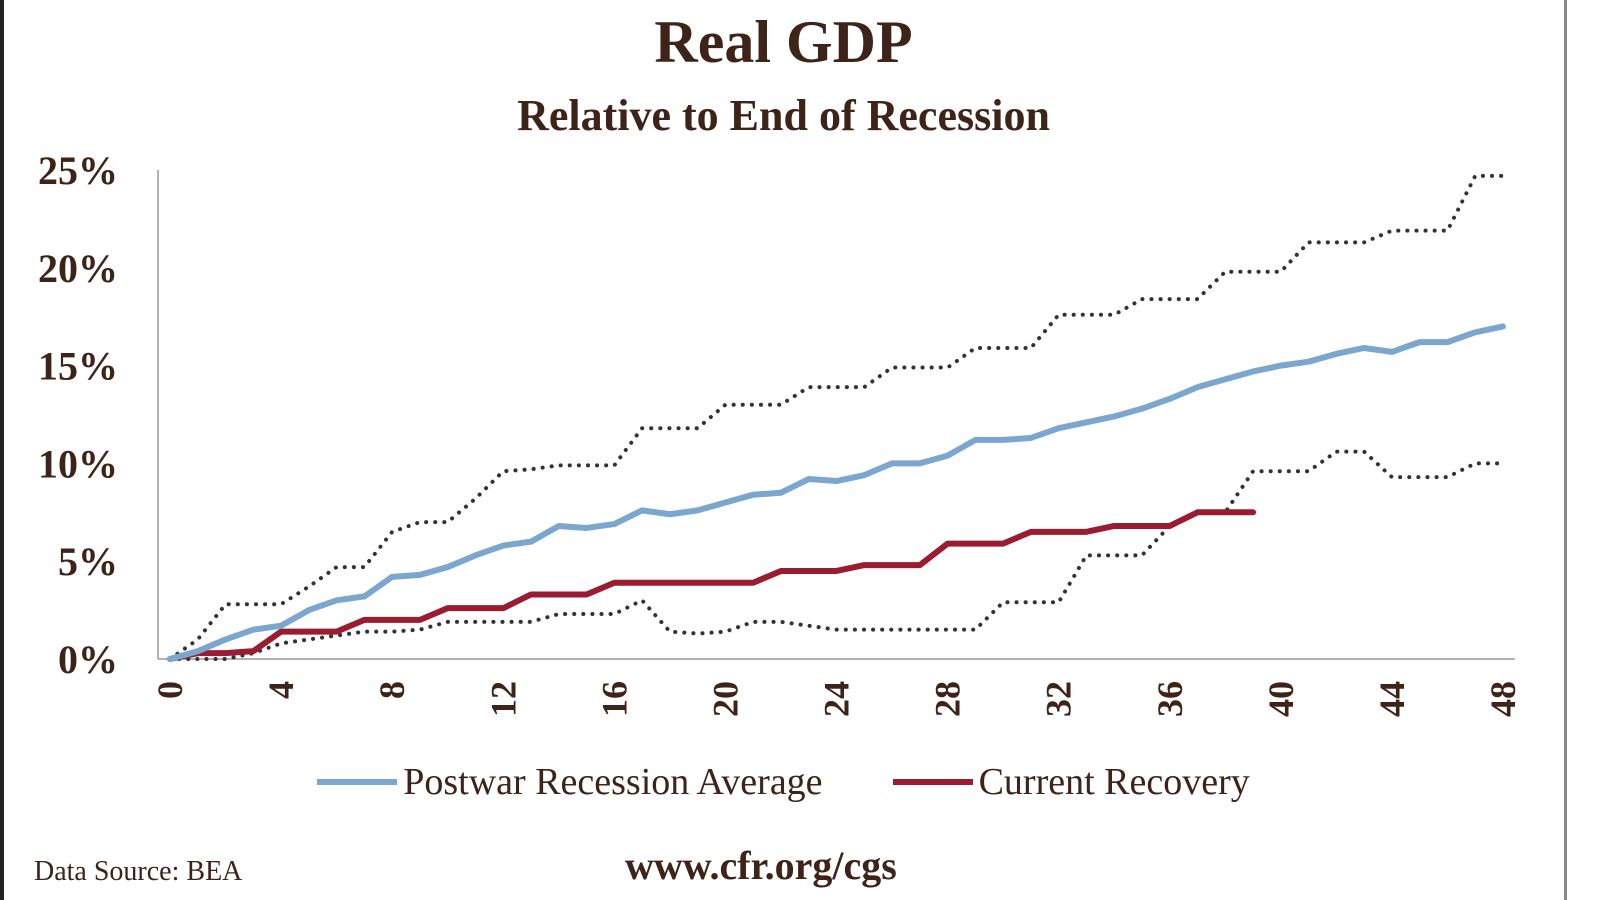  I want to click on y-tick-label: 20%, so click(78, 268).